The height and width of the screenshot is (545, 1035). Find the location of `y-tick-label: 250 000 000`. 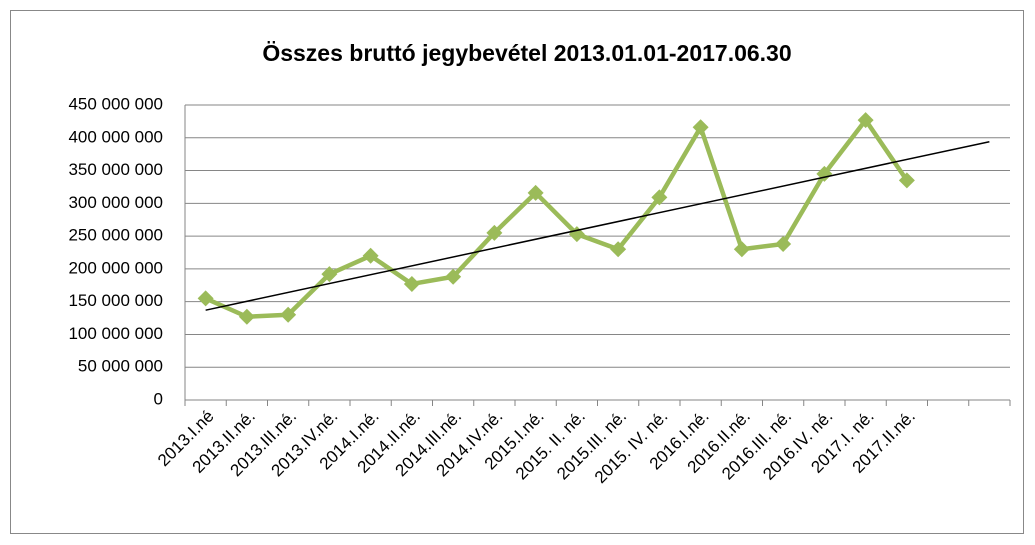

y-tick-label: 250 000 000 is located at coordinates (115, 235).